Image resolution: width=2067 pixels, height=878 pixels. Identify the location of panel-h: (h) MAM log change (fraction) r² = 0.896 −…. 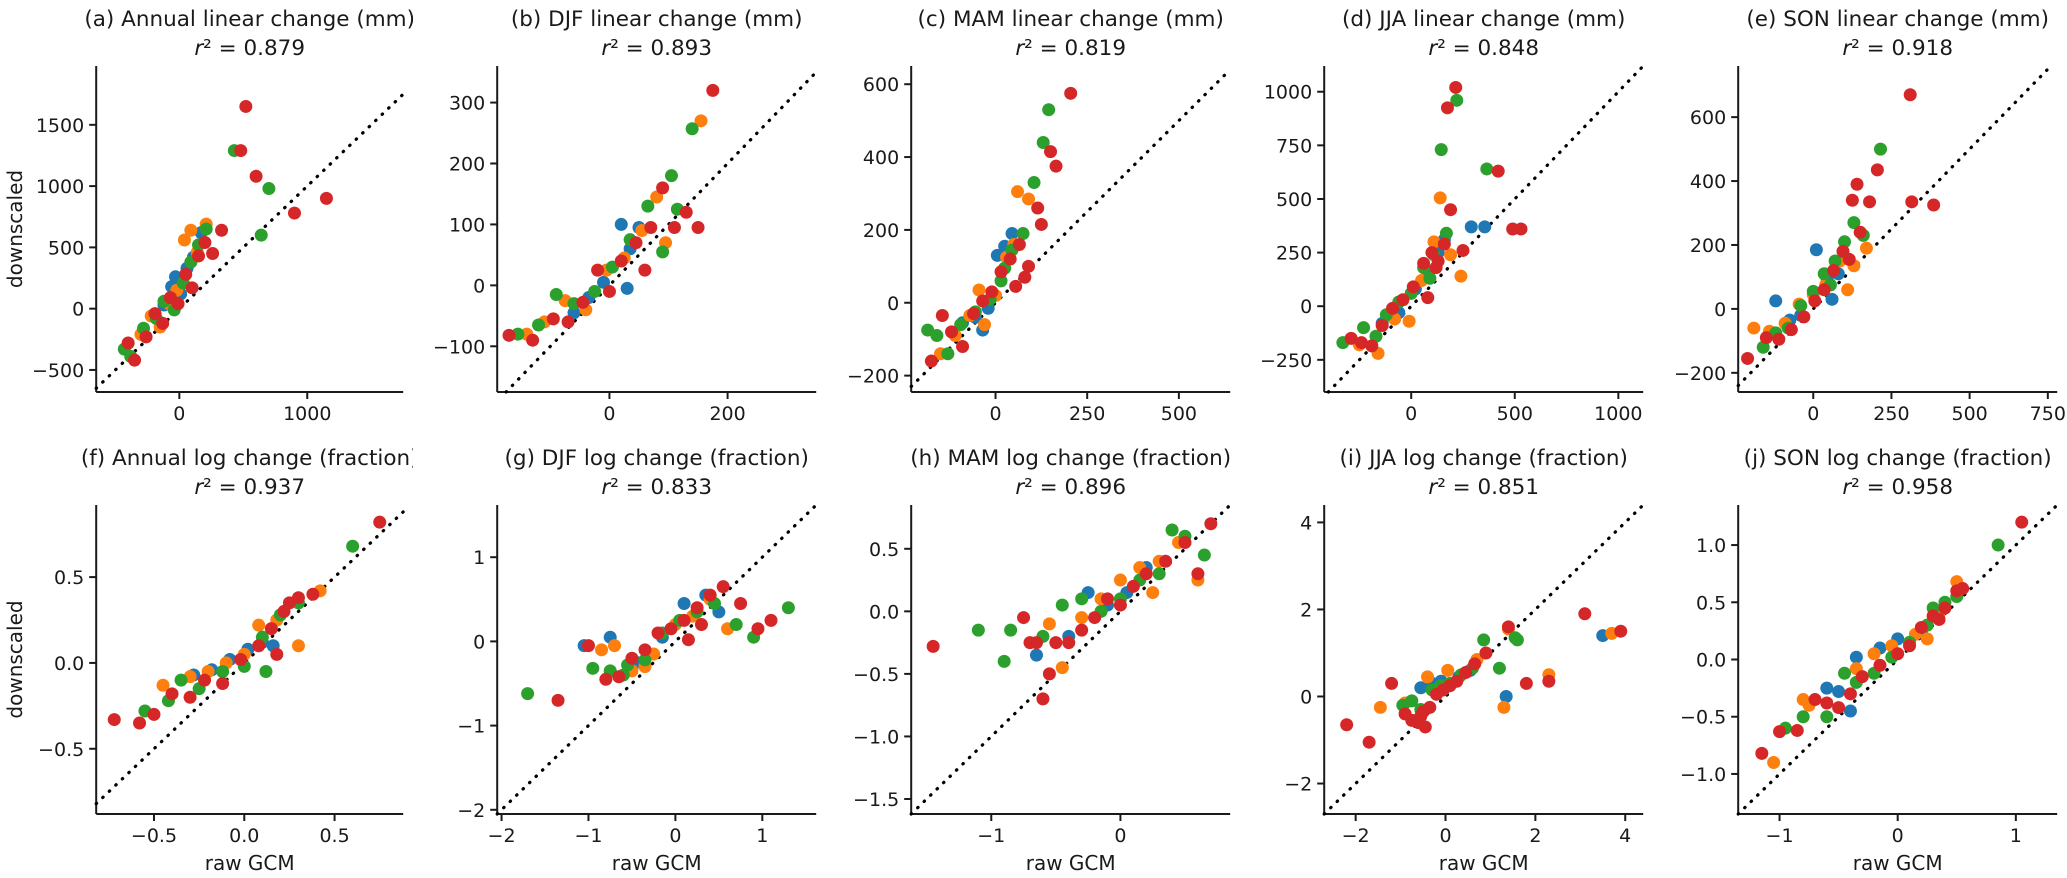
(1033, 658).